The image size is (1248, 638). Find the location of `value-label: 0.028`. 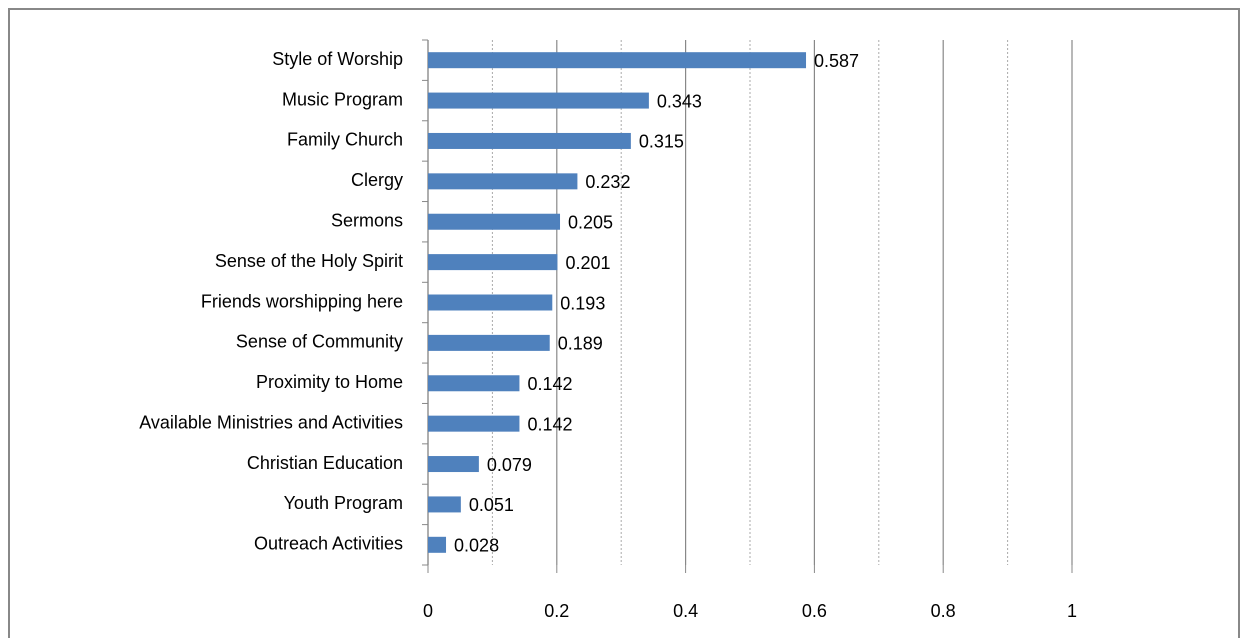

value-label: 0.028 is located at coordinates (476, 546).